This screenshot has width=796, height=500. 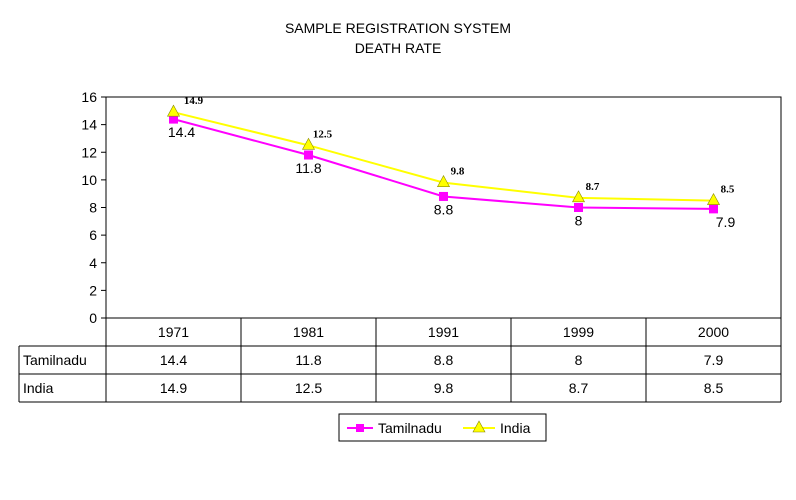 I want to click on data-label-india: 12.5, so click(x=323, y=134).